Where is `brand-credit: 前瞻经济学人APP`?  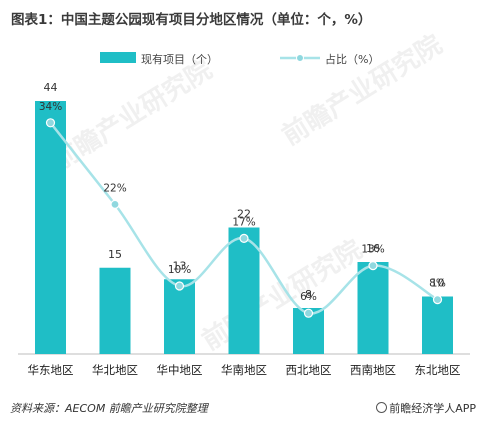
brand-credit: 前瞻经济学人APP is located at coordinates (426, 408).